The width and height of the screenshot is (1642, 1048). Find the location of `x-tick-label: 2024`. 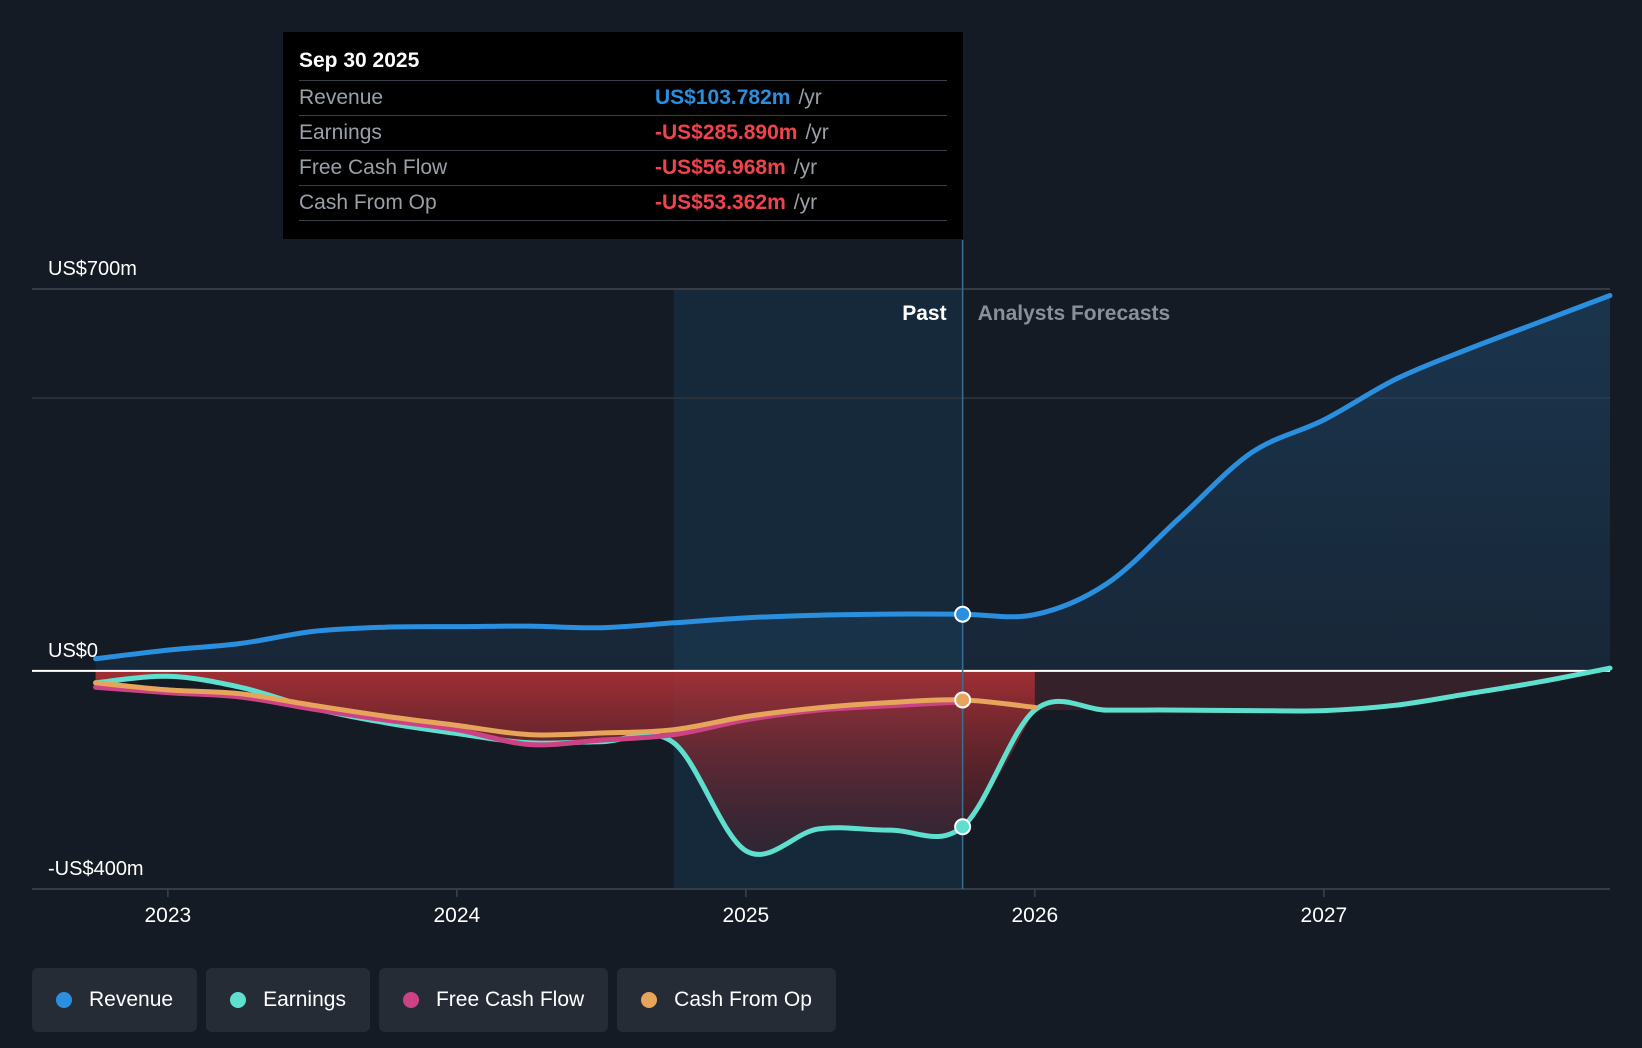

x-tick-label: 2024 is located at coordinates (456, 915).